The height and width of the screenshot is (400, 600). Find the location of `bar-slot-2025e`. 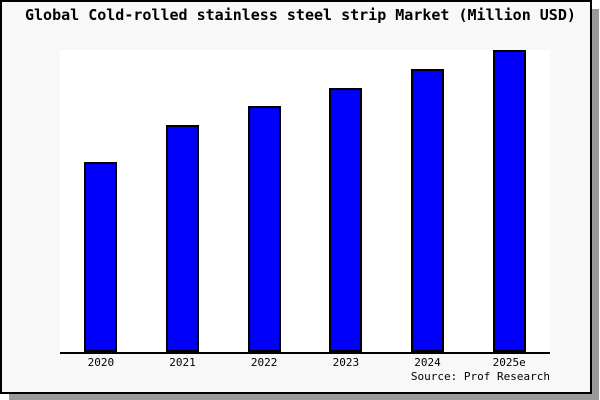

bar-slot-2025e is located at coordinates (509, 201).